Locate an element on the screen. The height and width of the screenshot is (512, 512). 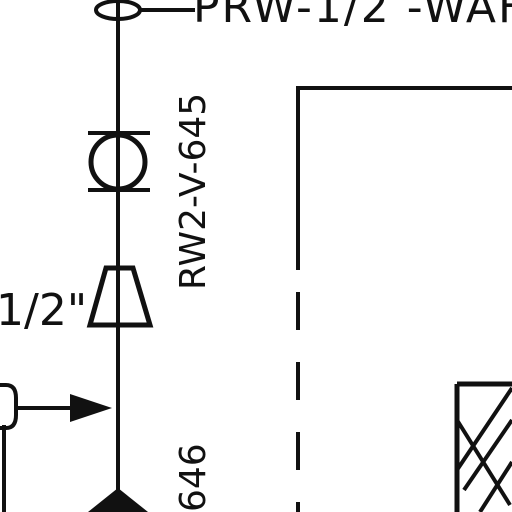
valve-tag-lower: 646 is located at coordinates (193, 477).